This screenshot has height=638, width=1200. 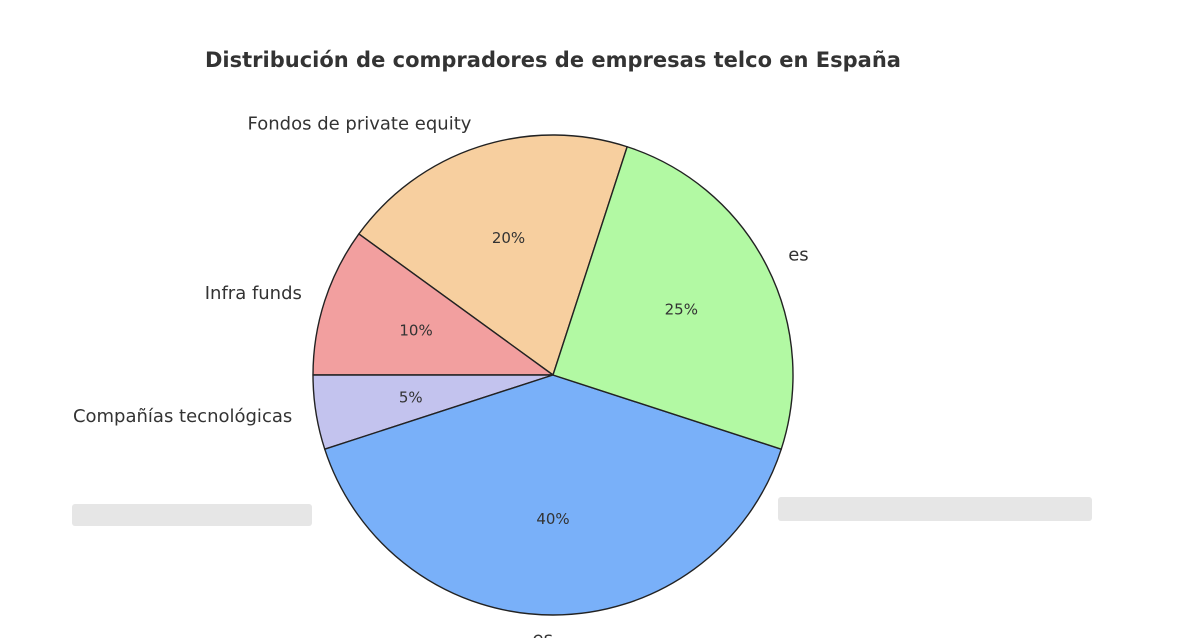 What do you see at coordinates (935, 509) in the screenshot?
I see `redaction-bar-right` at bounding box center [935, 509].